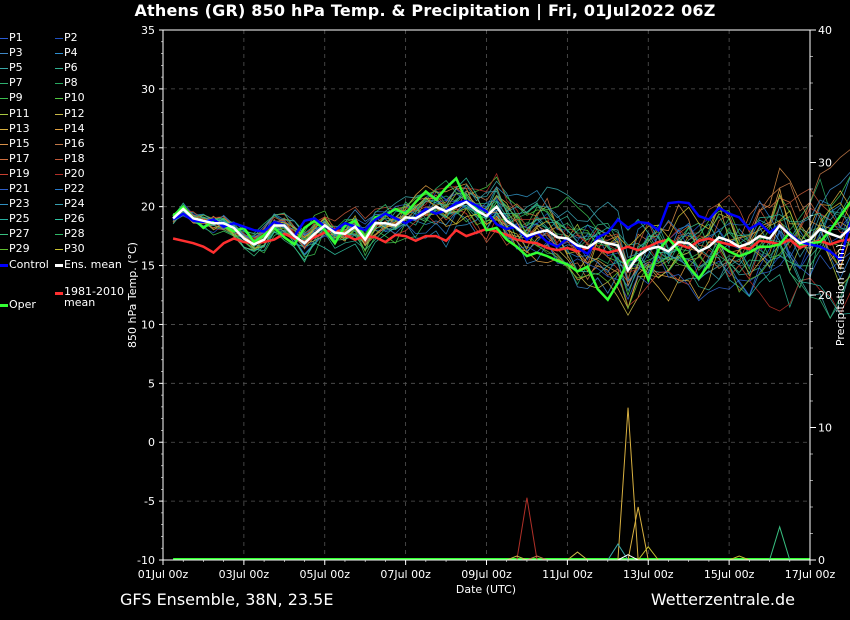 This screenshot has width=850, height=620. What do you see at coordinates (825, 30) in the screenshot?
I see `y2-tick-label: 40` at bounding box center [825, 30].